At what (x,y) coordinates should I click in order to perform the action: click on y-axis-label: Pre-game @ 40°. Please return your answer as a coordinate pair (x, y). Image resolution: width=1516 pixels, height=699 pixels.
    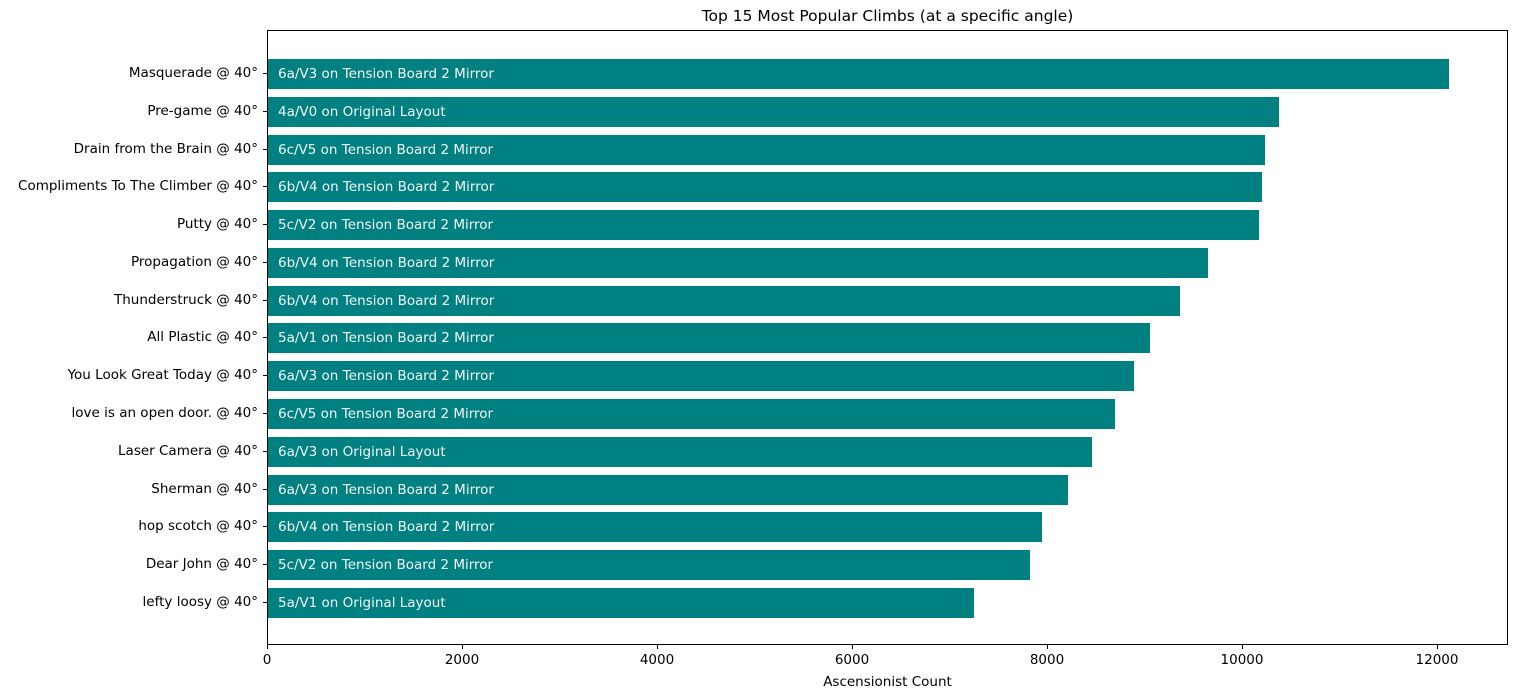
    Looking at the image, I should click on (202, 110).